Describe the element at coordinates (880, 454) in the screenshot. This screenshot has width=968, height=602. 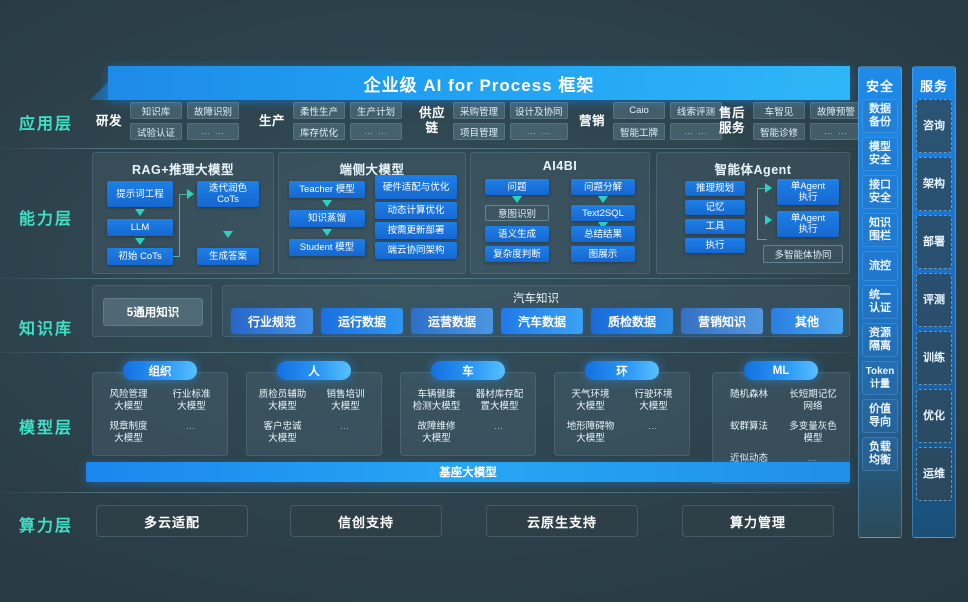
I see `security-item-balance: 负载 均衡` at that location.